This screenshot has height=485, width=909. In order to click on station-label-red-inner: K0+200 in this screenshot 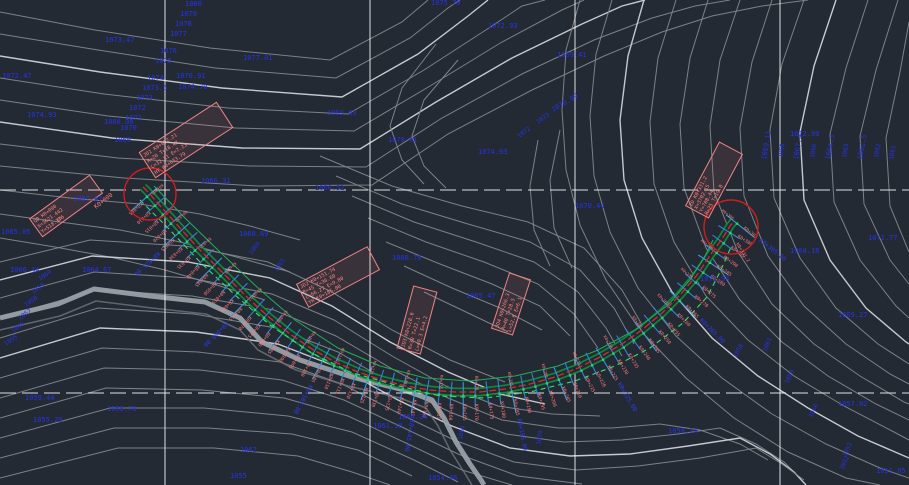, I will do `click(545, 371)`.